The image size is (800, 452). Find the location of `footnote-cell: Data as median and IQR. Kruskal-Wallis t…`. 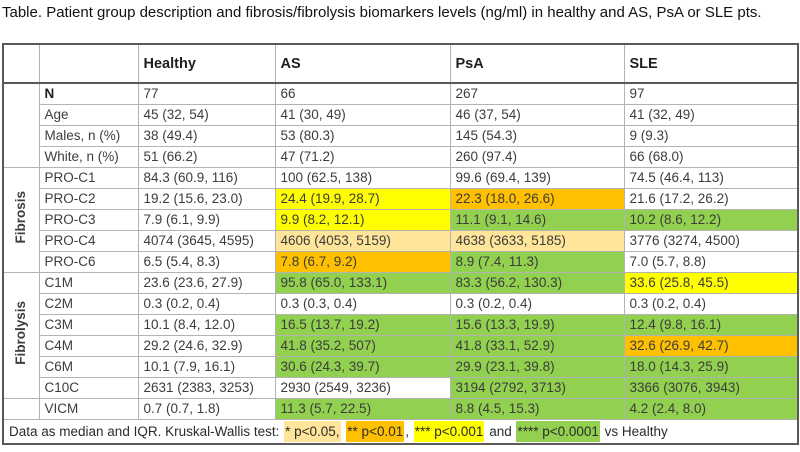

footnote-cell: Data as median and IQR. Kruskal-Wallis t… is located at coordinates (400, 432).